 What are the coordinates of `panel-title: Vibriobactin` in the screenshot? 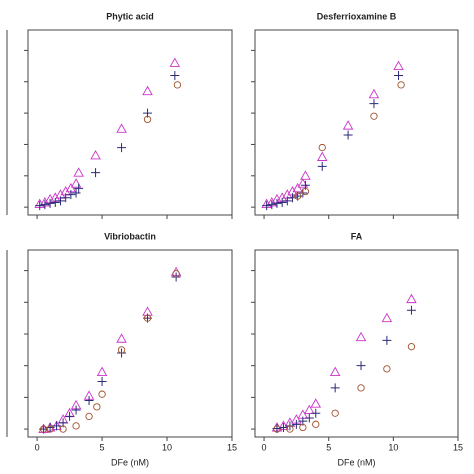 It's located at (130, 236).